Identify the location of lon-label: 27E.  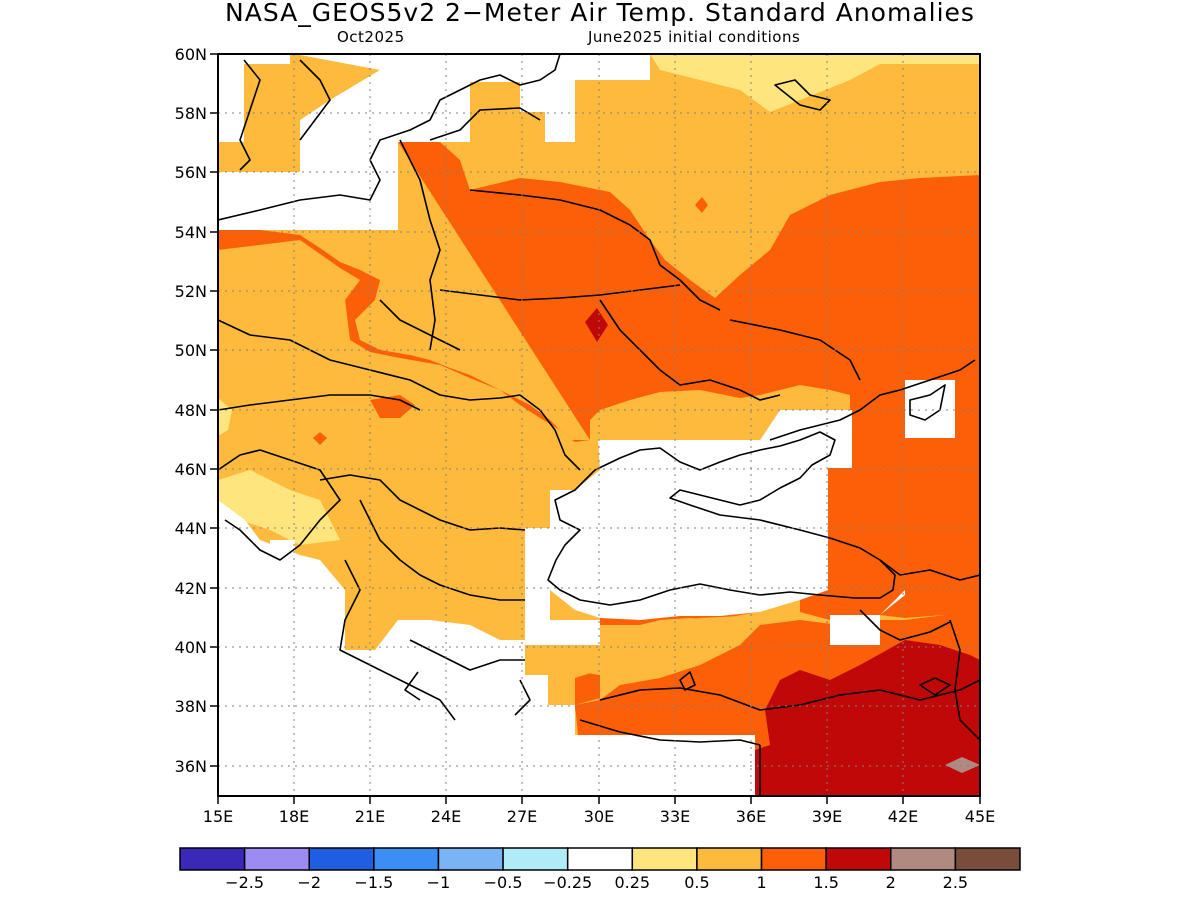
(522, 816).